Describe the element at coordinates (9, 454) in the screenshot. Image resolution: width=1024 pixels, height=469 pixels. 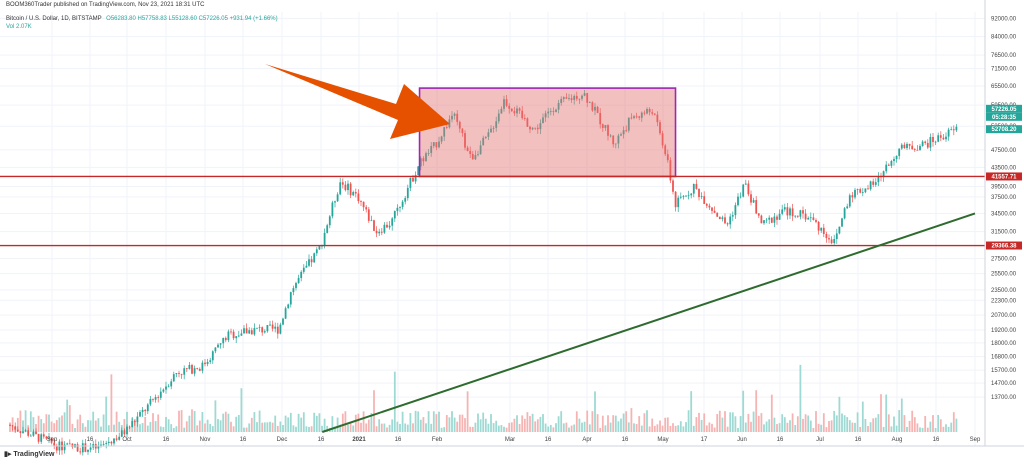
I see `tv-logo-icon: ▮▸` at that location.